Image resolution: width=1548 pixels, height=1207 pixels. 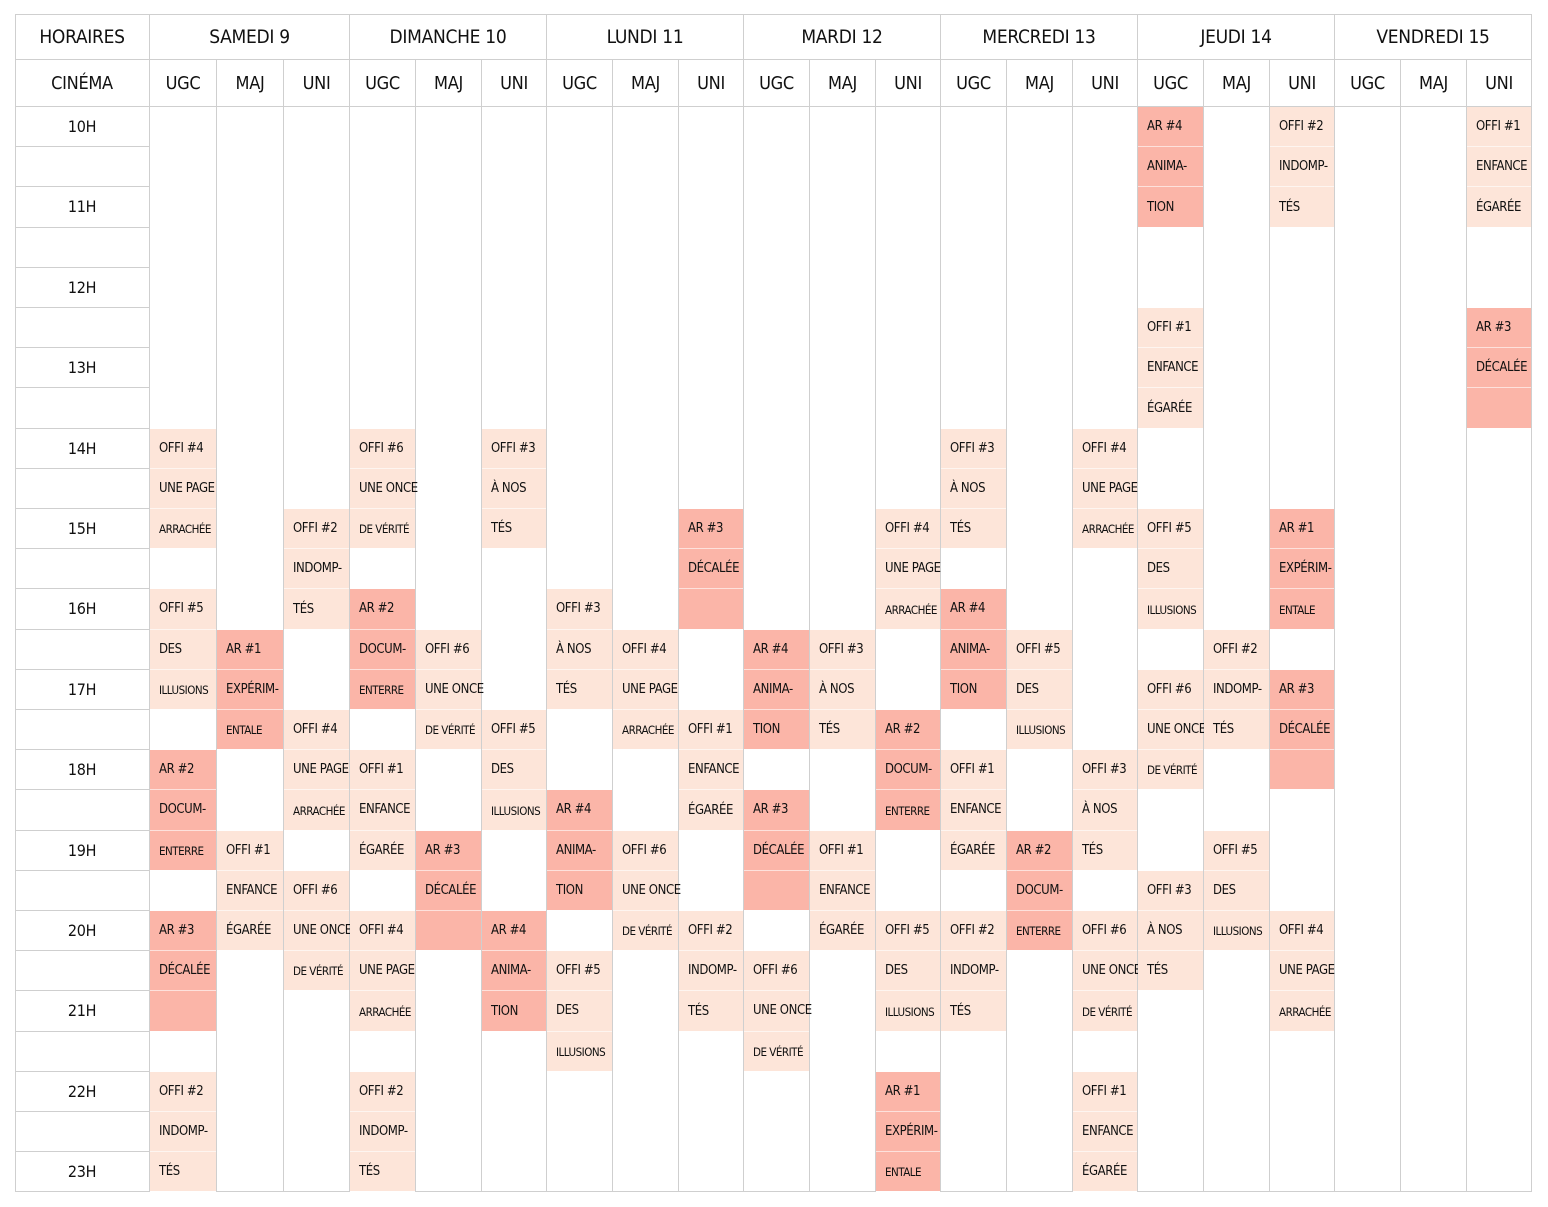 I want to click on screening-code: AR #1, so click(x=903, y=1091).